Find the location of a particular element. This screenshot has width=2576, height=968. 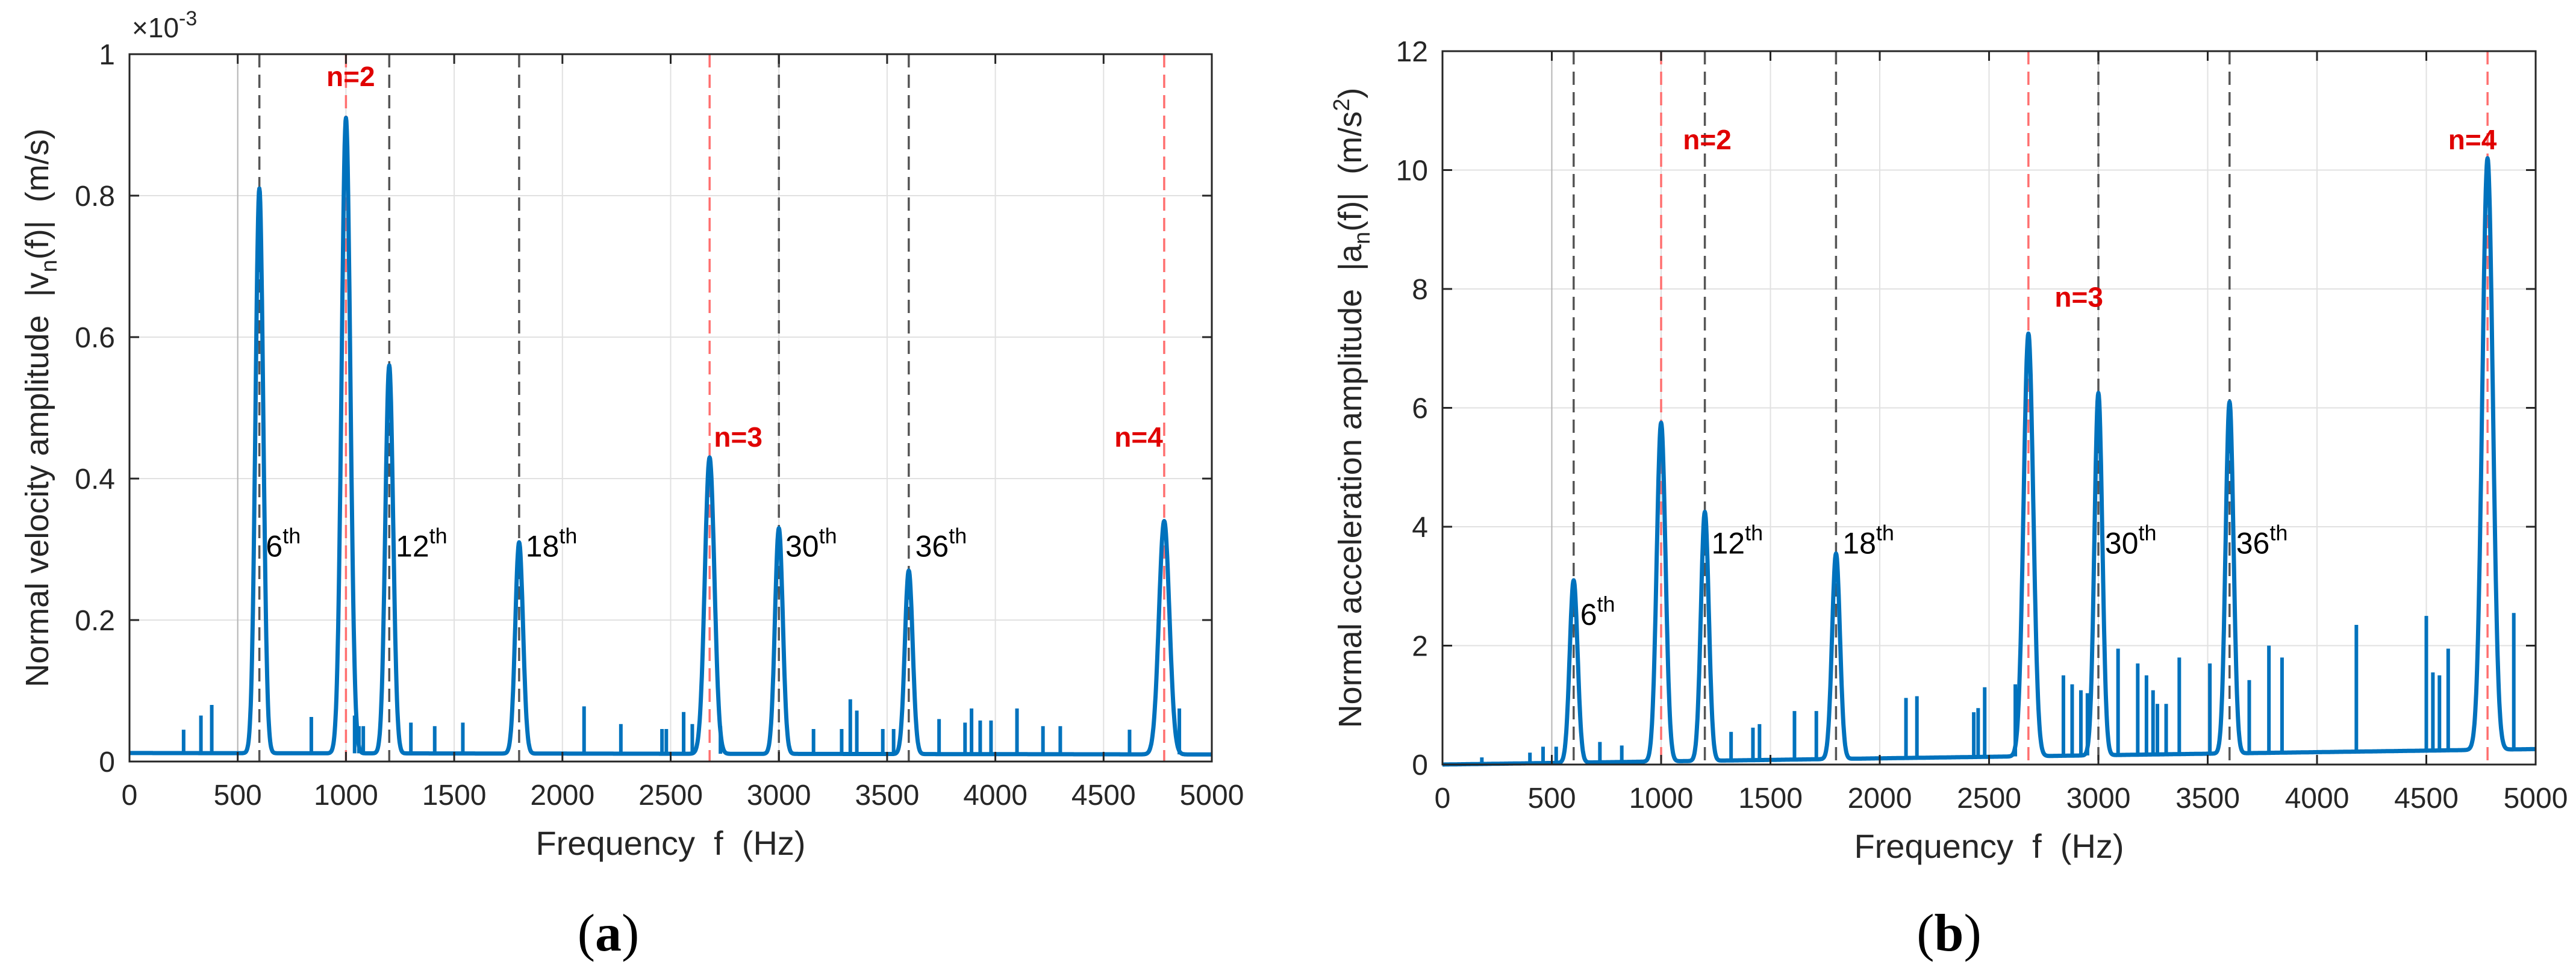

y-tick-label: 0.2 is located at coordinates (95, 621).